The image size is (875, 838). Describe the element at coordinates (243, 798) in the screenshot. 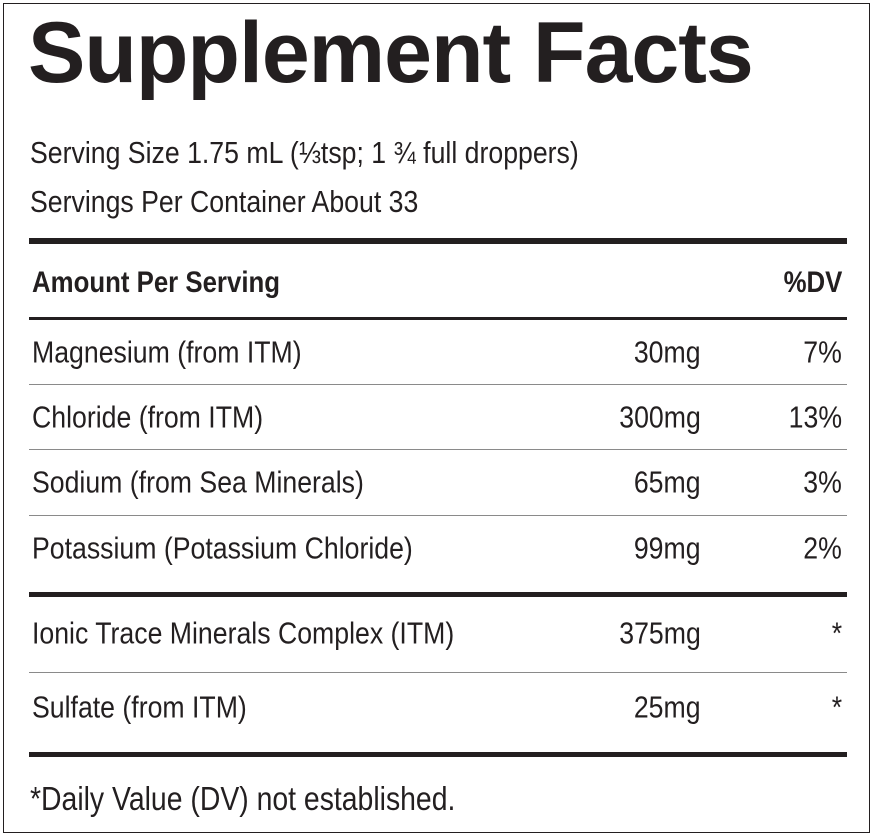

I see `footnote: *Daily Value (DV) not established.` at that location.